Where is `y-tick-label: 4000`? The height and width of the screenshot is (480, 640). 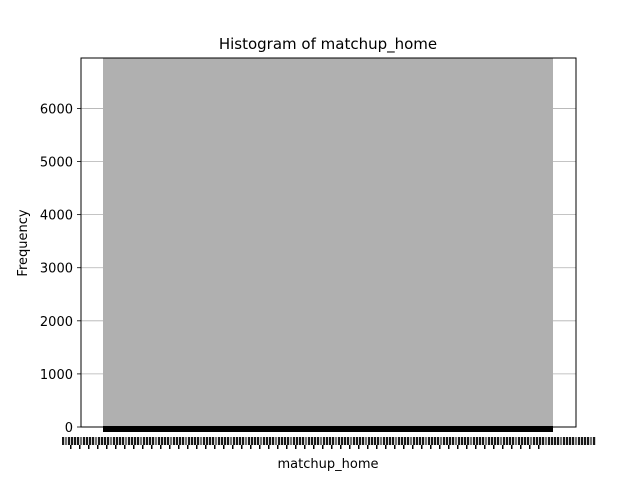 y-tick-label: 4000 is located at coordinates (56, 216).